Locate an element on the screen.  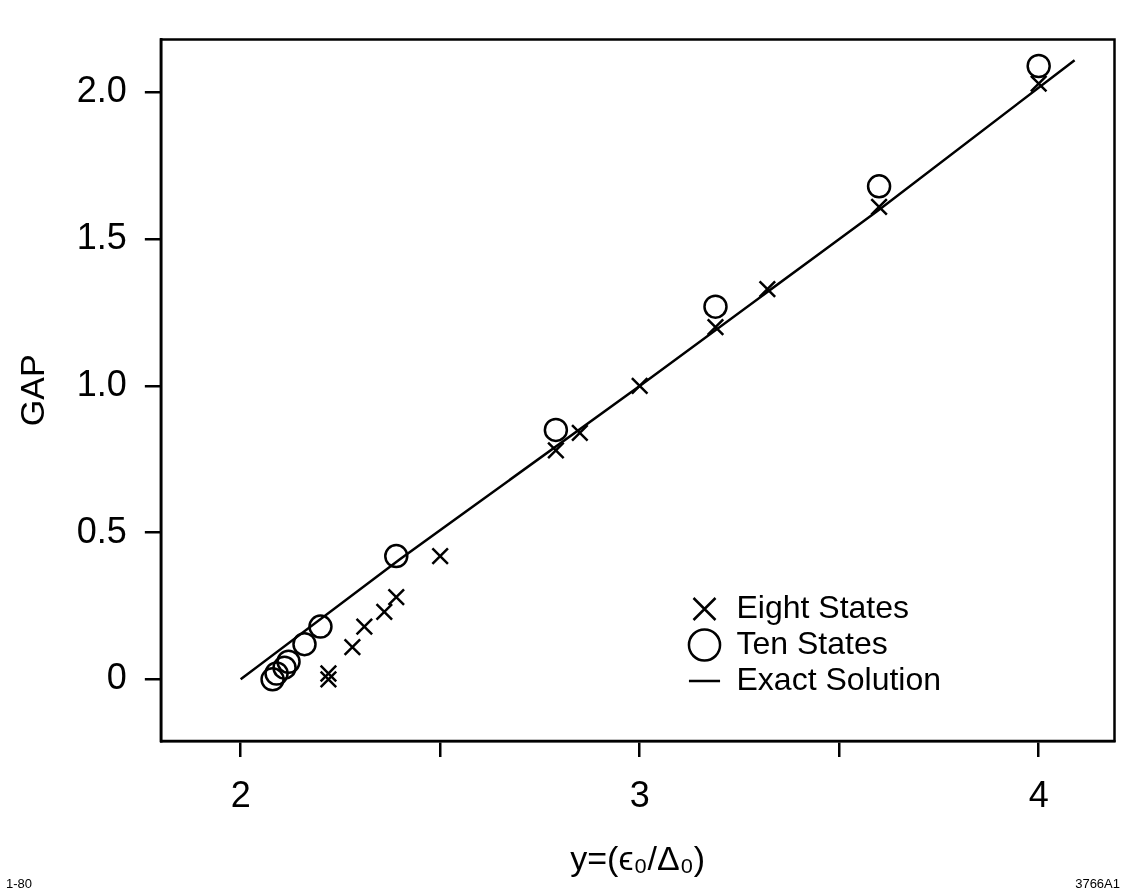
y-axis-title: GAP is located at coordinates (31, 390).